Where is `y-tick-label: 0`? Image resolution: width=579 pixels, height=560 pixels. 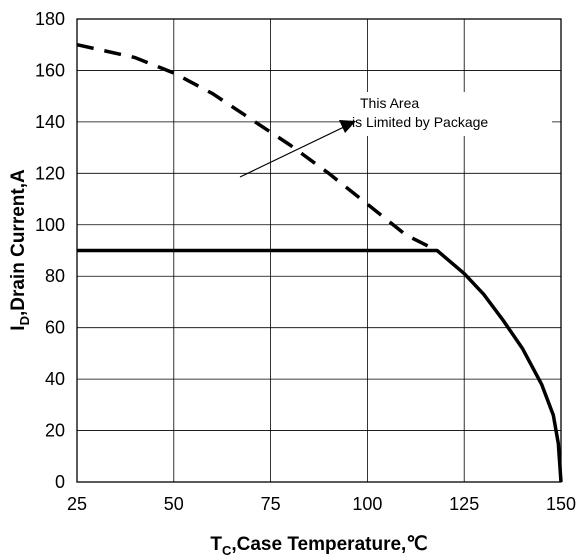 y-tick-label: 0 is located at coordinates (60, 482).